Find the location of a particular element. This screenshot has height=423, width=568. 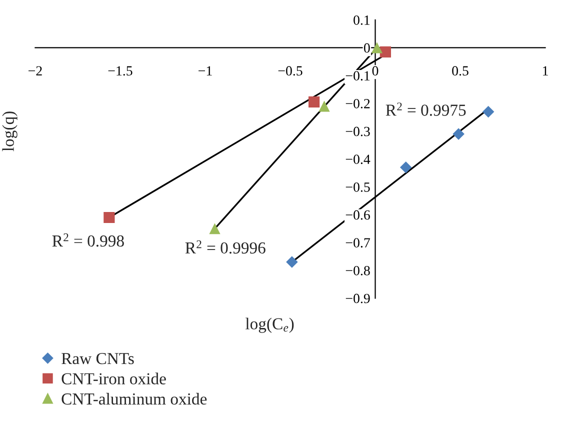

legend-label: Raw CNTs is located at coordinates (98, 358).